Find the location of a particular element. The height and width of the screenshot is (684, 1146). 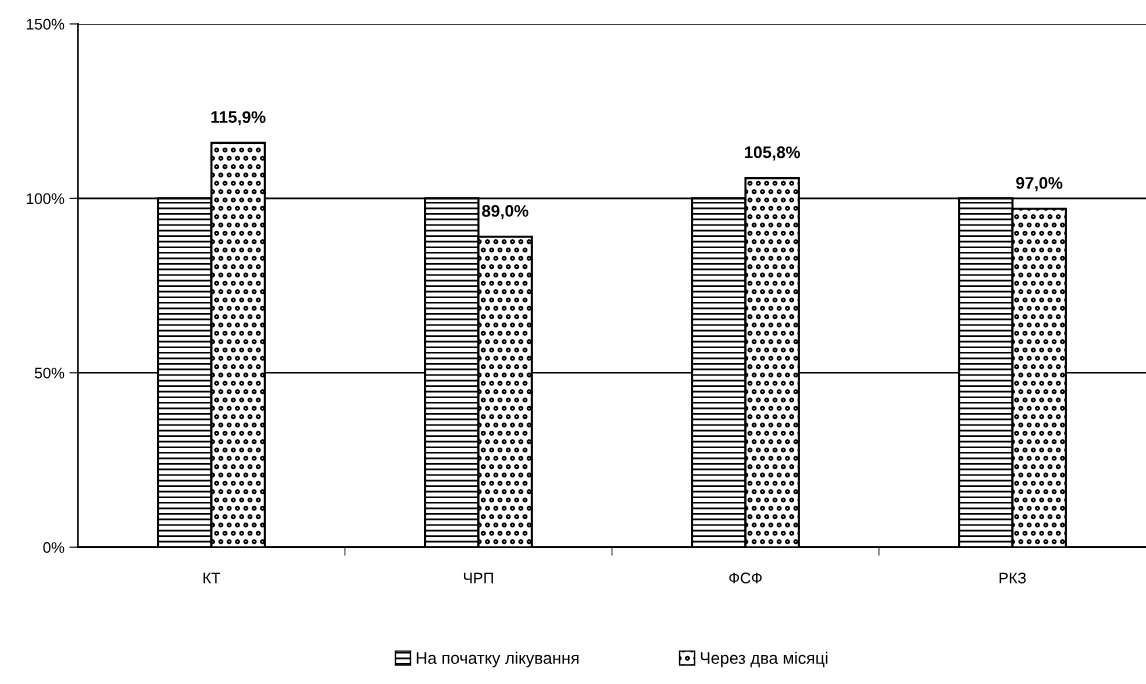

y-tick-label: 50% is located at coordinates (49, 373).